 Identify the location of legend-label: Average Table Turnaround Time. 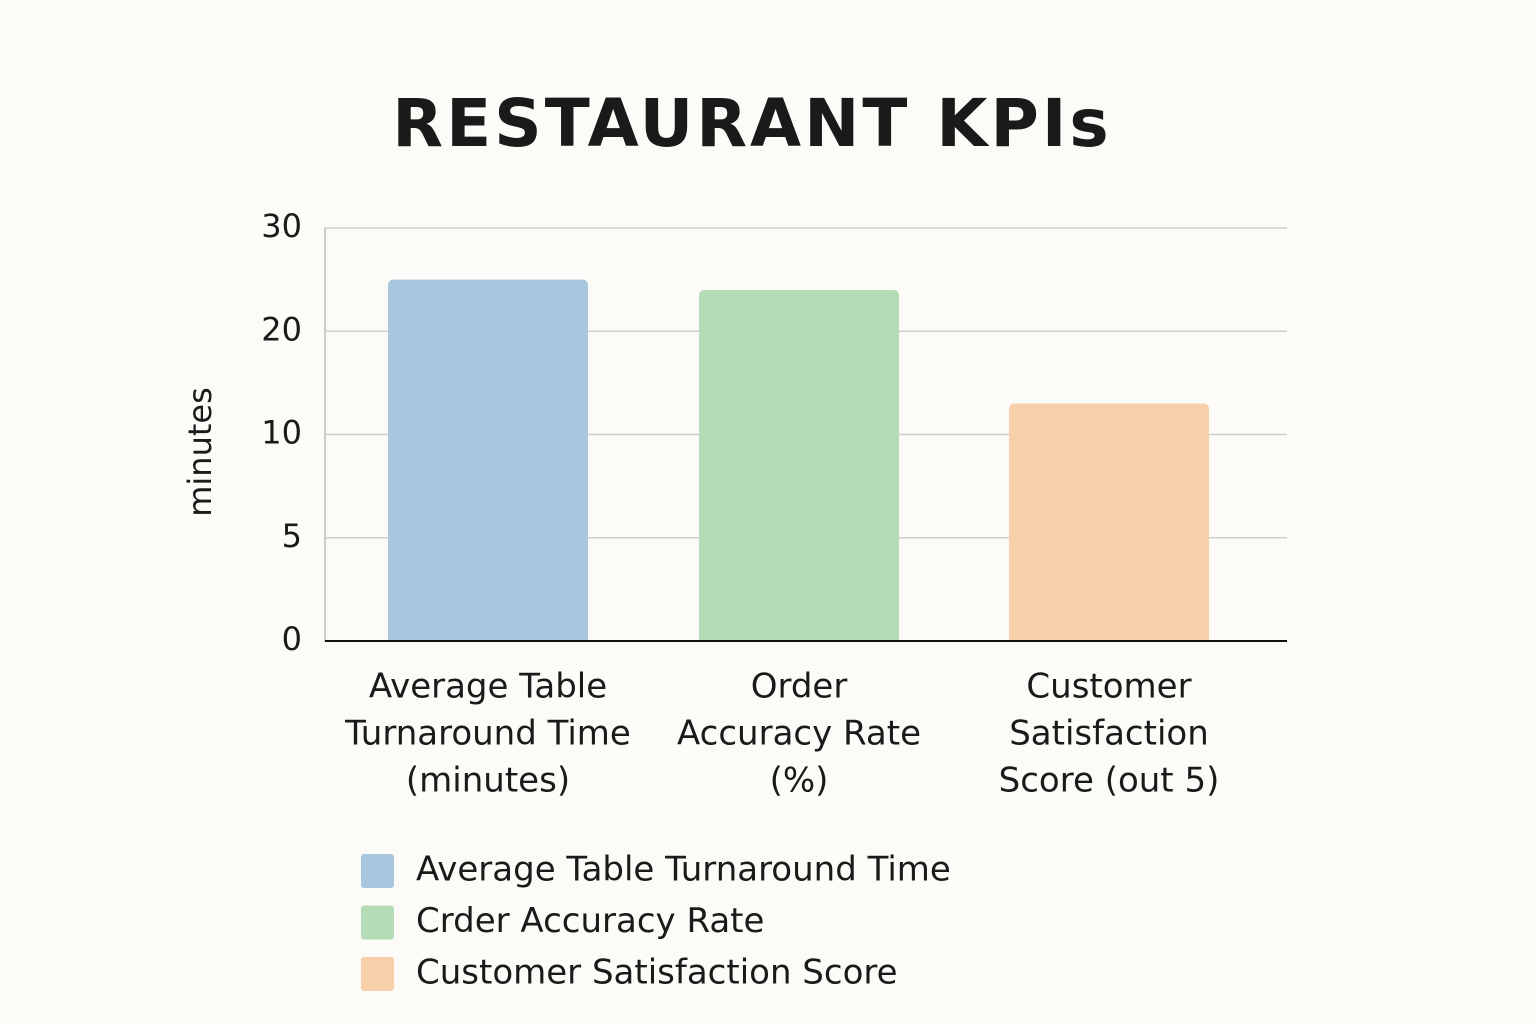
(683, 870).